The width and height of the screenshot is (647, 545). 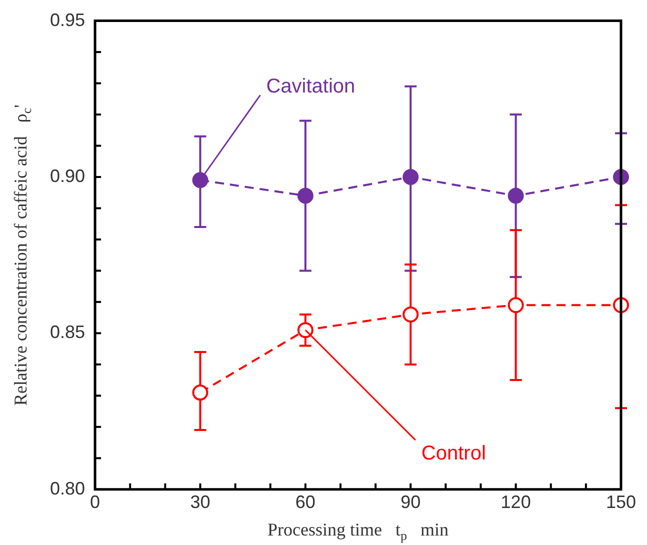 I want to click on x-tick-label: 0, so click(x=95, y=502).